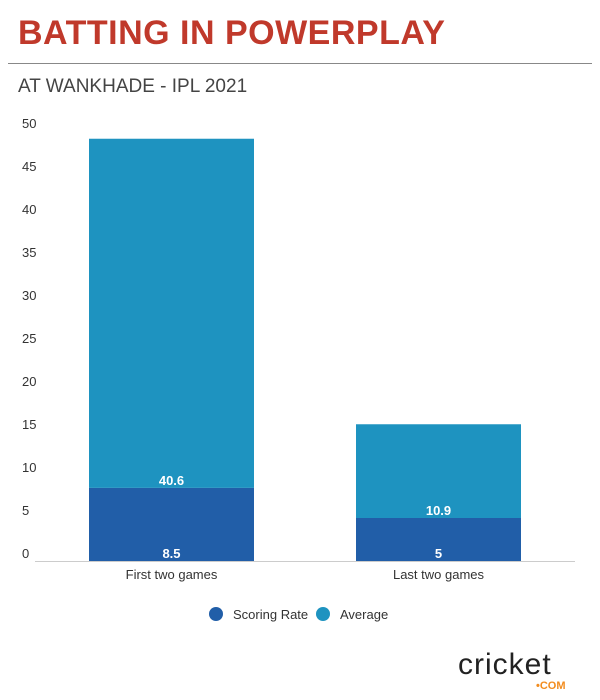 The width and height of the screenshot is (600, 700). Describe the element at coordinates (25, 510) in the screenshot. I see `y-tick-label: 5` at that location.